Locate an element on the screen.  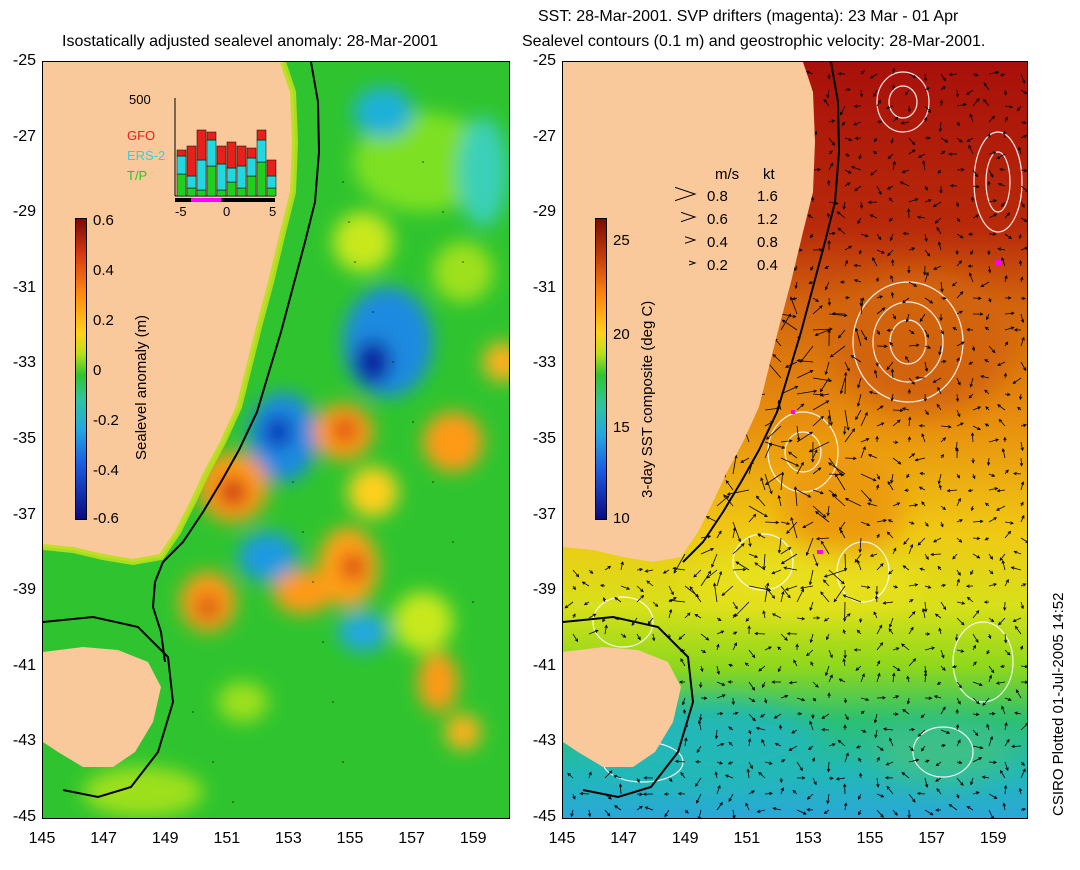
left-lon-label: 151 is located at coordinates (227, 838).